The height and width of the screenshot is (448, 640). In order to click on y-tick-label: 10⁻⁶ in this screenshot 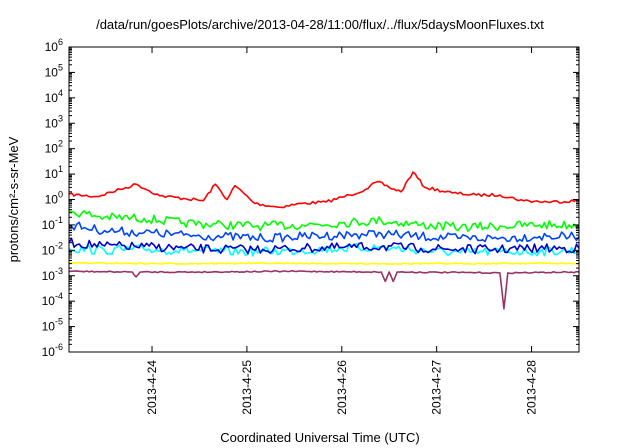, I will do `click(52, 350)`.